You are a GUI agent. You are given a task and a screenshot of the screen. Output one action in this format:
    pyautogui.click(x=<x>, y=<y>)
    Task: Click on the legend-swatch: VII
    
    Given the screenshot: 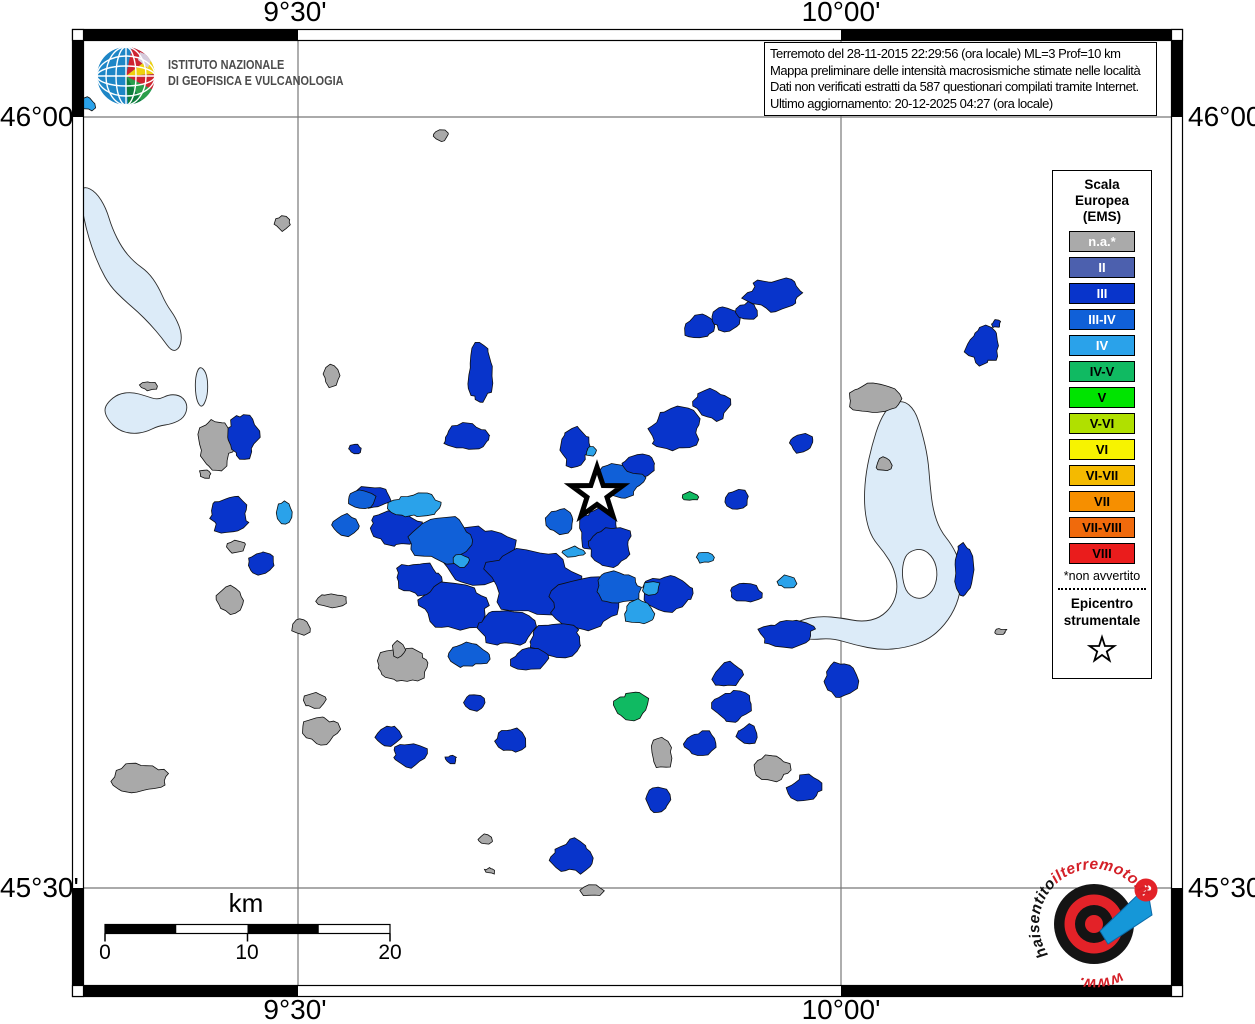 What is the action you would take?
    pyautogui.click(x=1102, y=501)
    